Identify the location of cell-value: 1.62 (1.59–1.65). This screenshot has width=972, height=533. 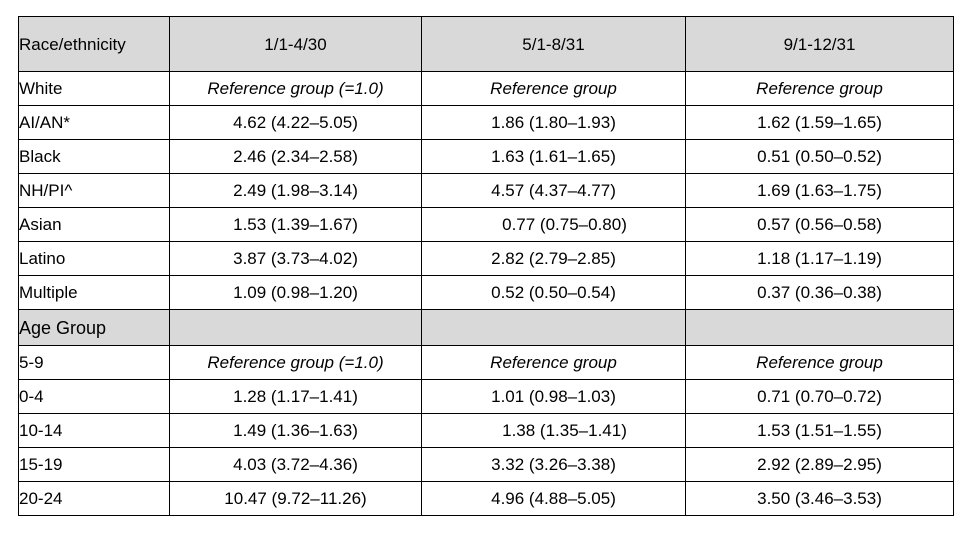
(819, 122).